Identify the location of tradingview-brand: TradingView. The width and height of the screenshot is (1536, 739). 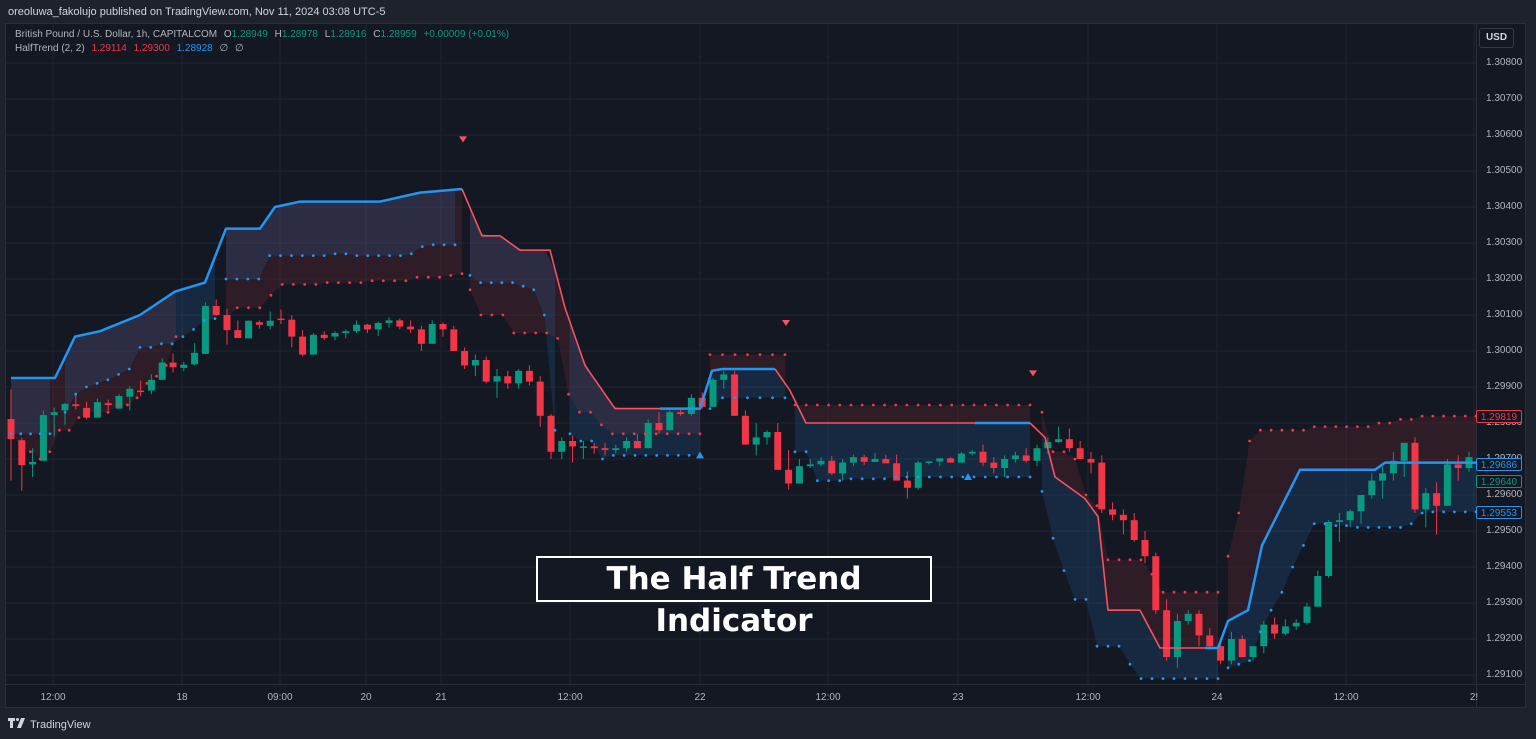
(49, 724).